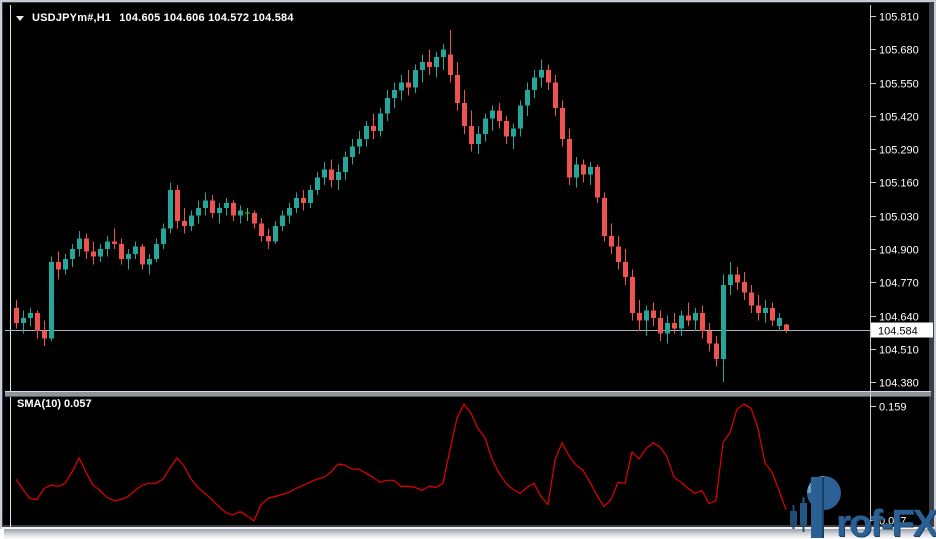 The image size is (936, 539). What do you see at coordinates (899, 218) in the screenshot?
I see `price-axis-label: 105.030` at bounding box center [899, 218].